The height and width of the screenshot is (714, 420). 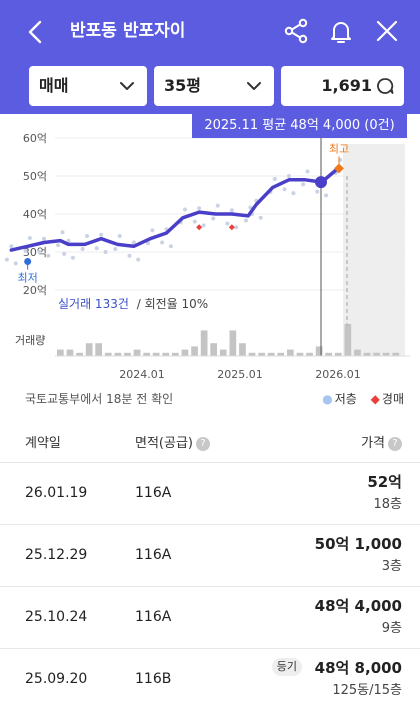 What do you see at coordinates (173, 212) in the screenshot?
I see `transaction-dots` at bounding box center [173, 212].